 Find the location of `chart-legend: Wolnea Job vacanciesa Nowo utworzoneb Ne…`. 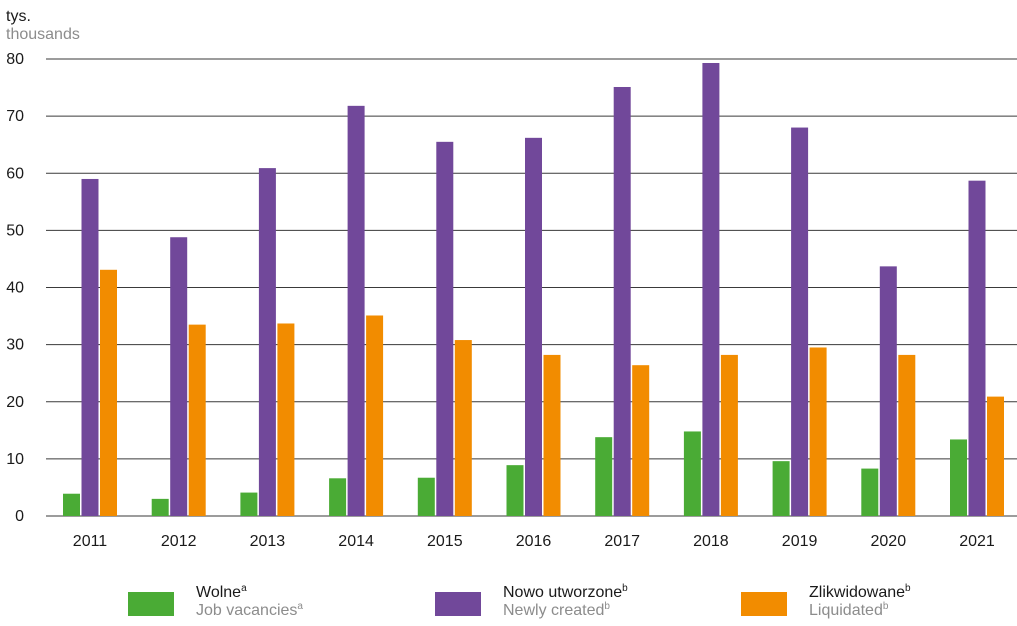

chart-legend: Wolnea Job vacanciesa Nowo utworzoneb Ne… is located at coordinates (508, 604).